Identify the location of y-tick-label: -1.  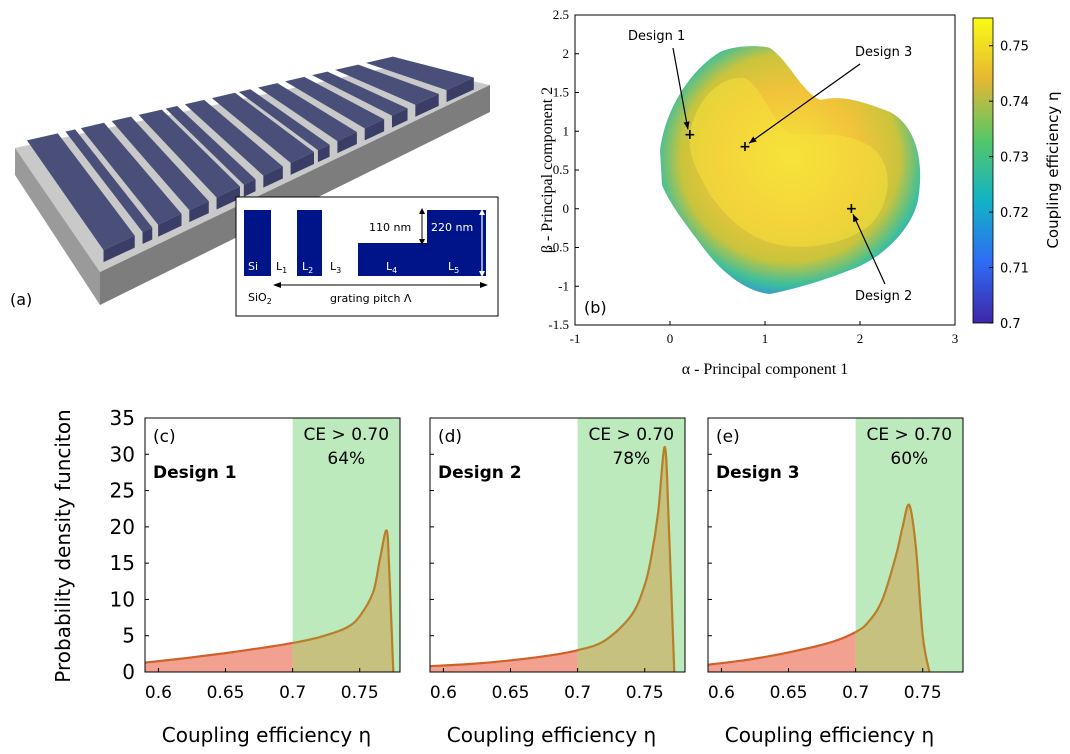
(563, 285).